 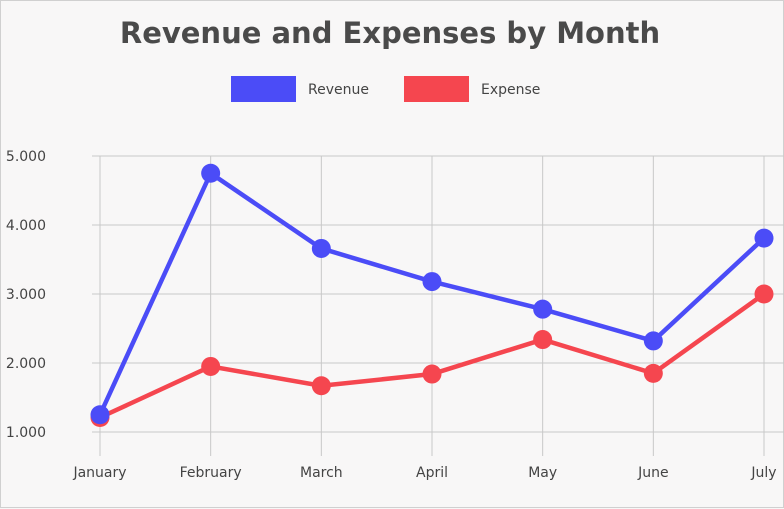 What do you see at coordinates (211, 473) in the screenshot?
I see `x-tick-label-february: February` at bounding box center [211, 473].